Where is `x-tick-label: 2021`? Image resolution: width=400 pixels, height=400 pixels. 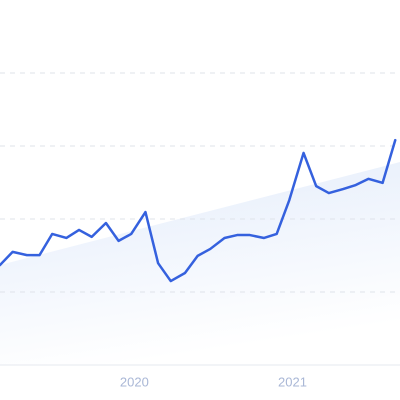
x-tick-label: 2021 is located at coordinates (292, 381).